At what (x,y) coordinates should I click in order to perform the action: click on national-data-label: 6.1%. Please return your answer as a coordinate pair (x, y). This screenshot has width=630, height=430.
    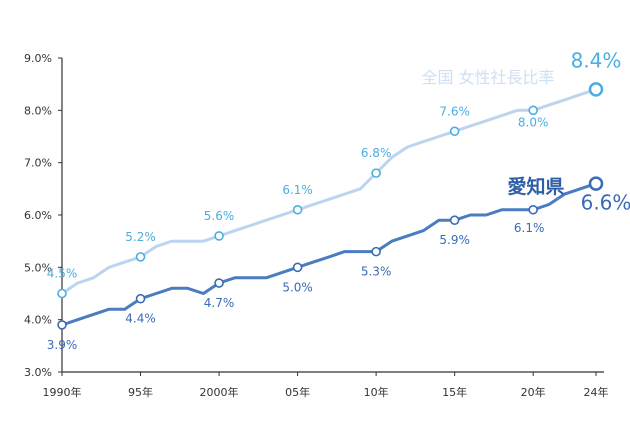
    Looking at the image, I should click on (297, 190).